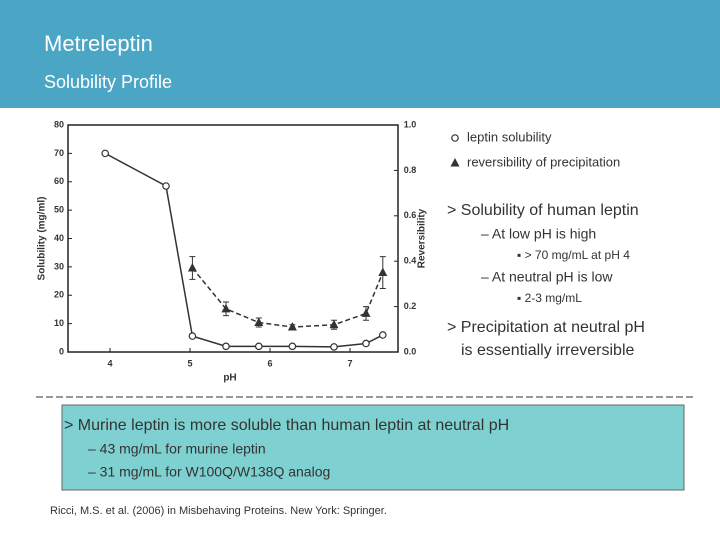 This screenshot has height=540, width=720. Describe the element at coordinates (59, 153) in the screenshot. I see `y-tick-label: 70` at that location.